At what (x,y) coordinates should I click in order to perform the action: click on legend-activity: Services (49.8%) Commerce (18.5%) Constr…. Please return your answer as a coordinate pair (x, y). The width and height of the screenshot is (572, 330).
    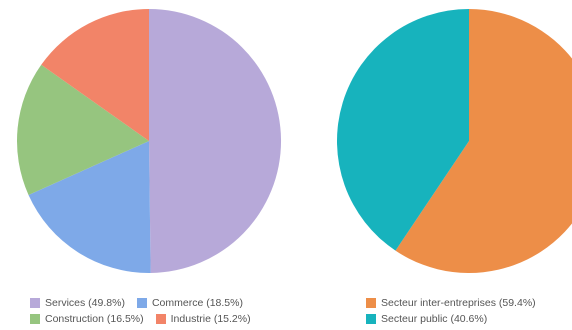
    Looking at the image, I should click on (146, 311).